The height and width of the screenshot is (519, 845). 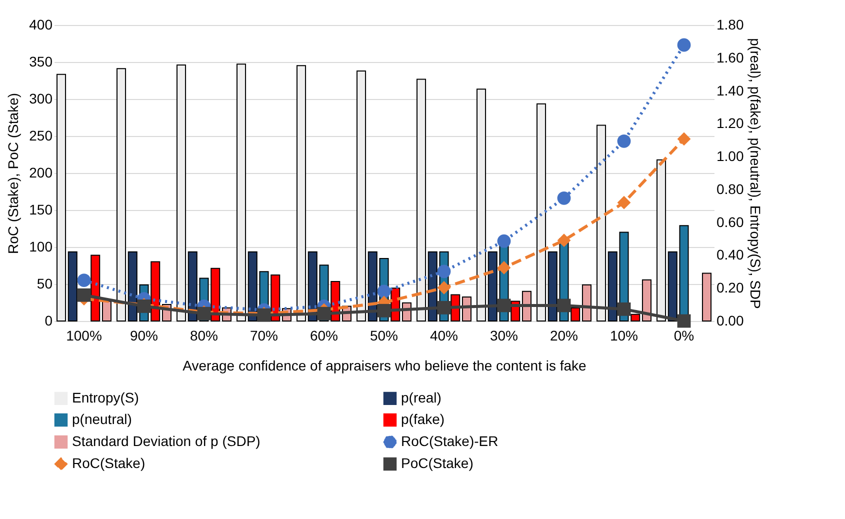 I want to click on y-tick-label: 0, so click(x=48, y=320).